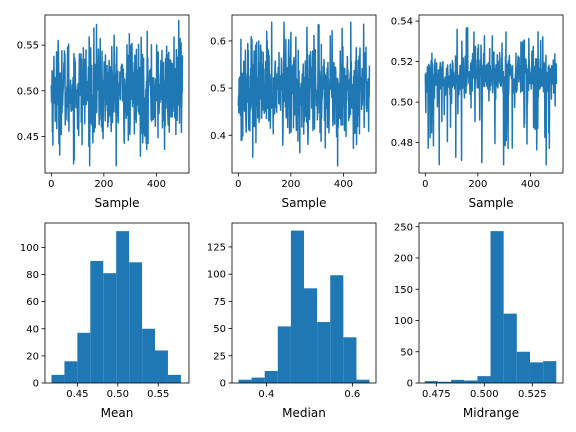 This screenshot has height=432, width=576. I want to click on y-tick-label-midrange: 100, so click(403, 321).